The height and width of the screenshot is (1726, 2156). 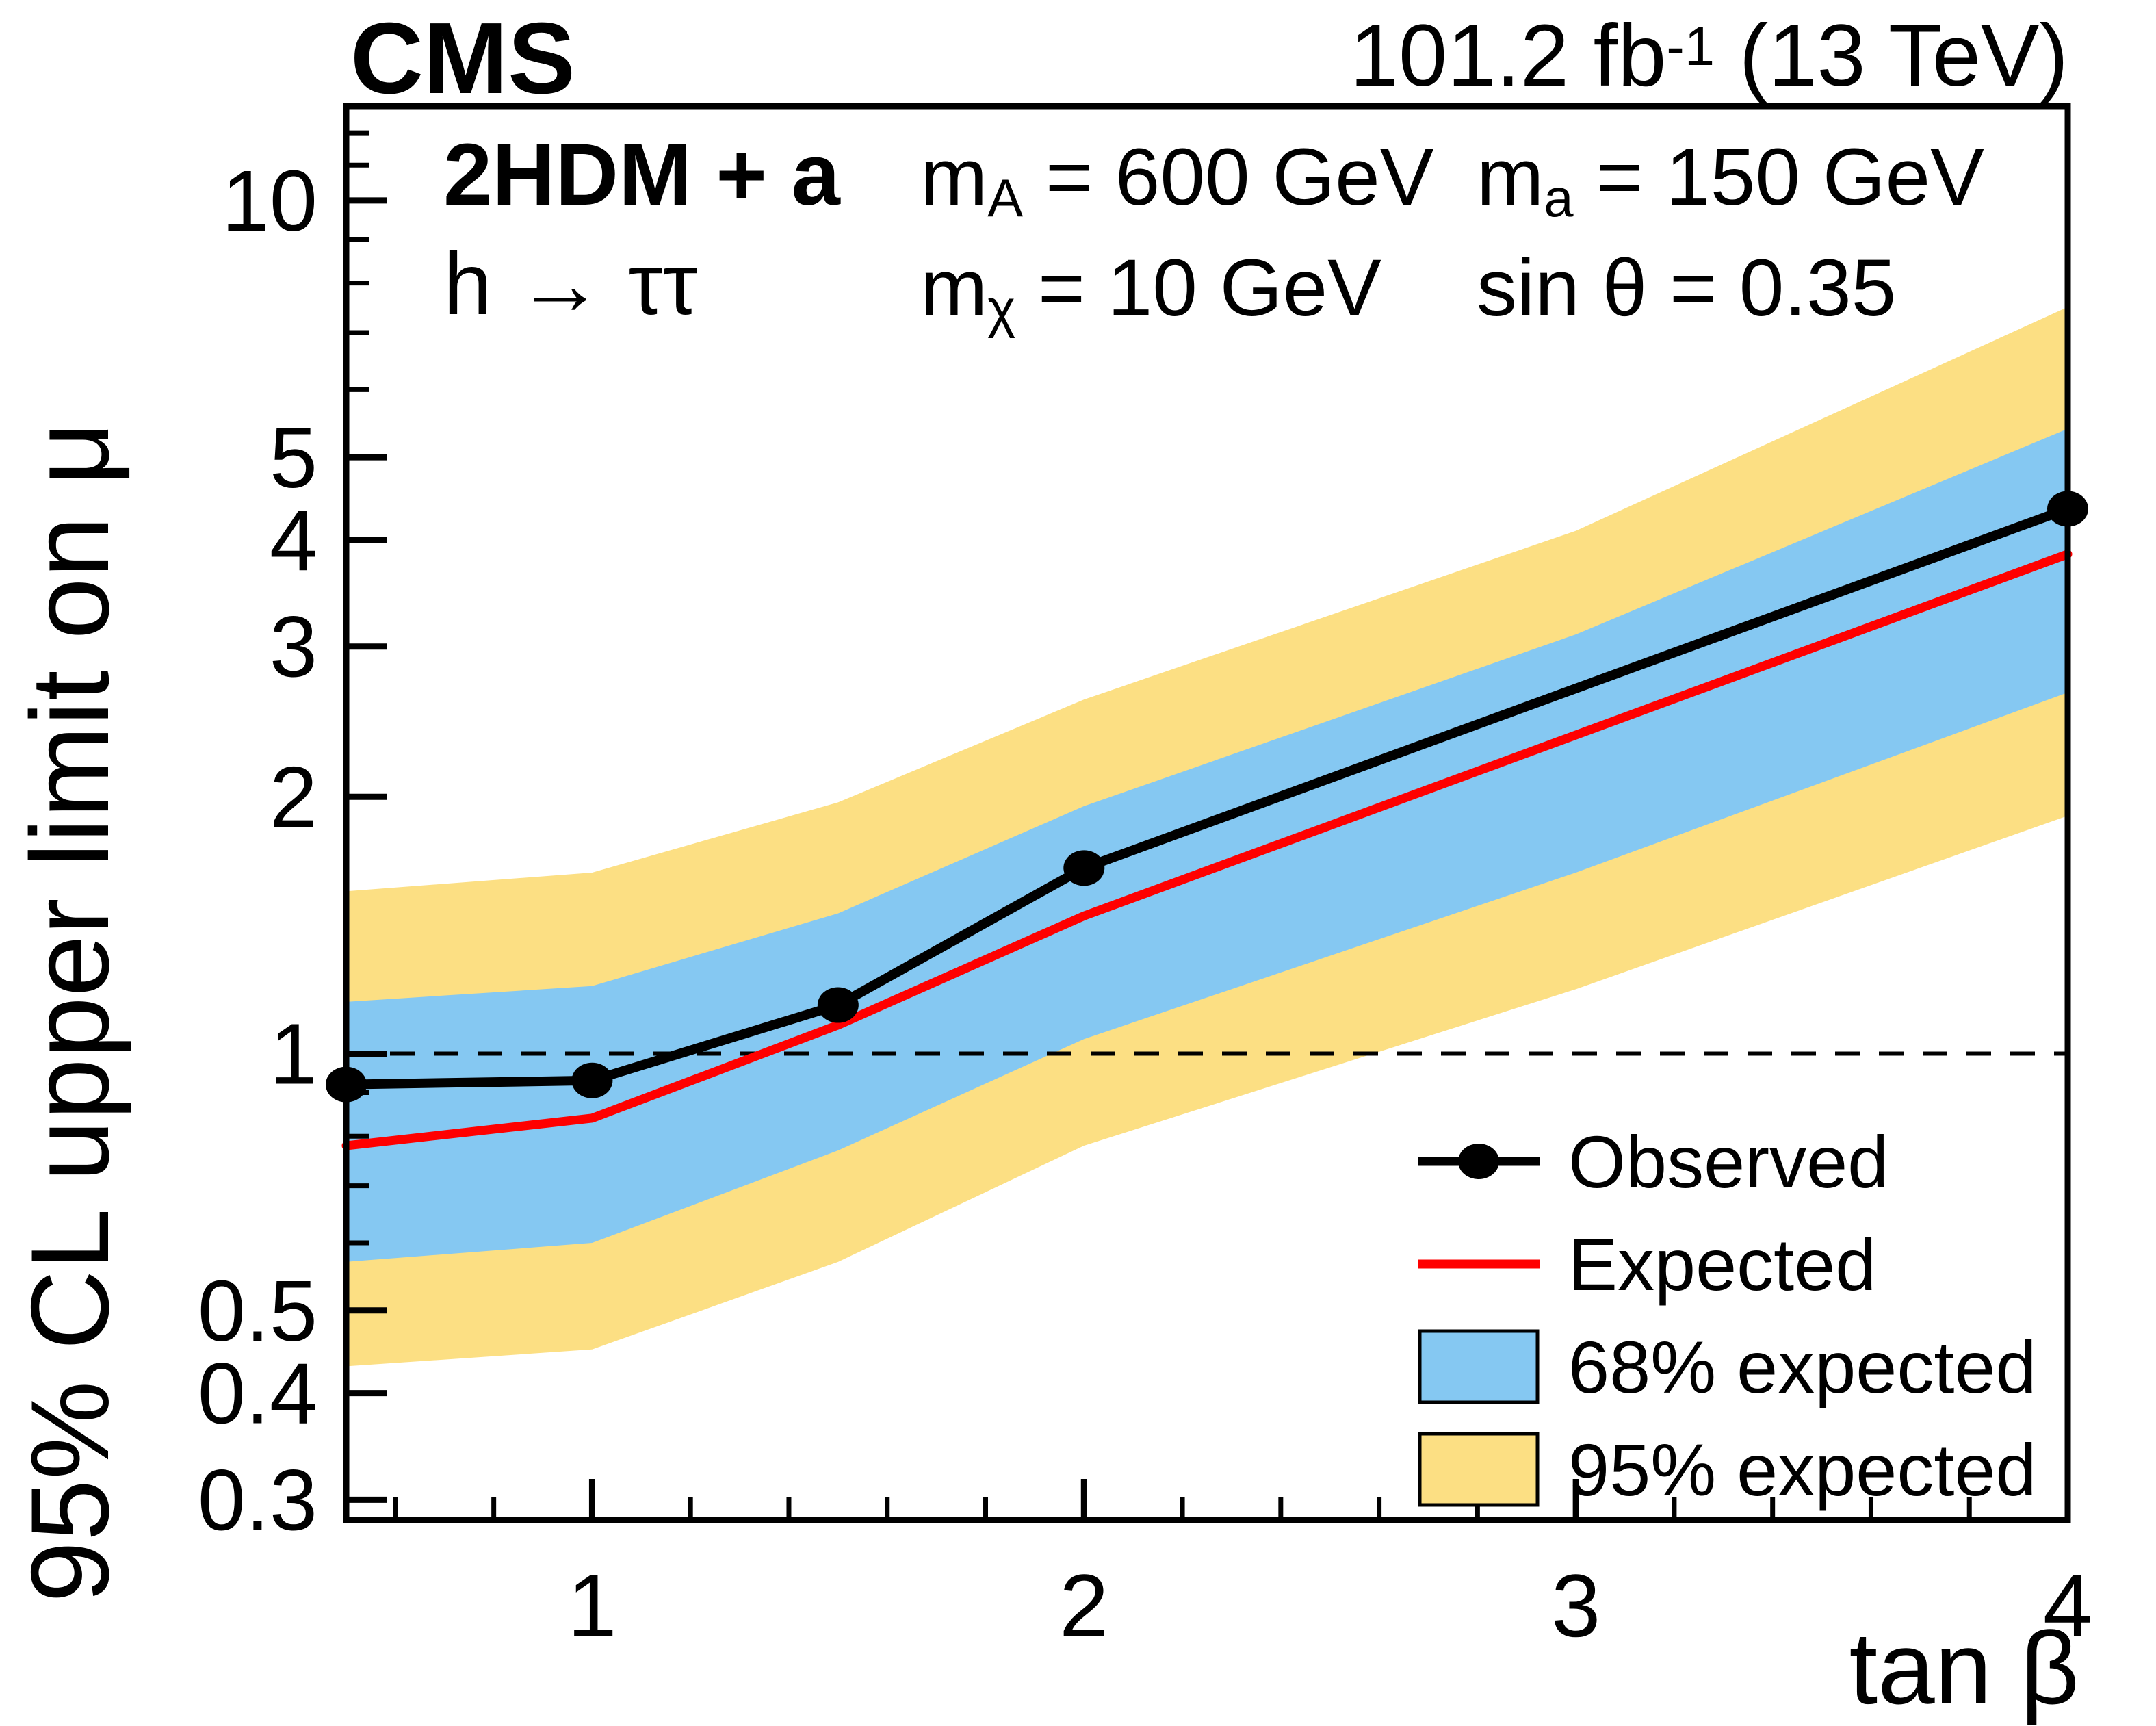 I want to click on observed-swatch, so click(x=1479, y=1161).